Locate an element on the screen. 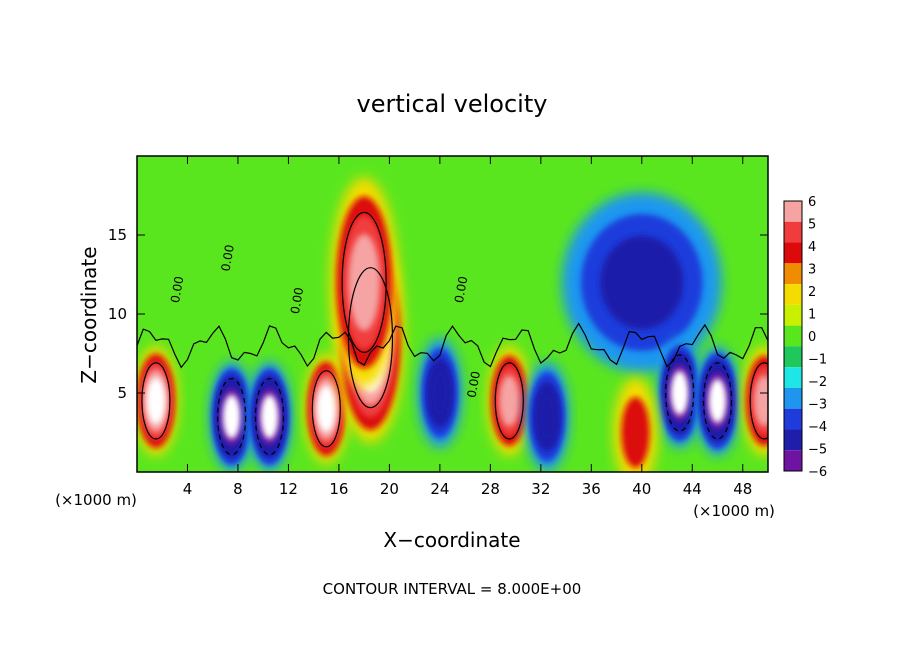  x-tick-label: 48 is located at coordinates (742, 489).